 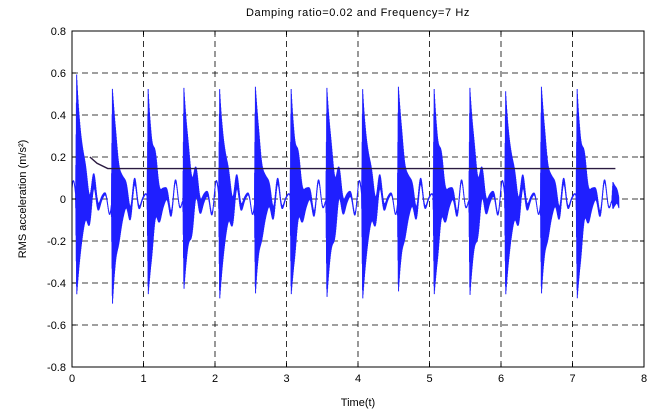 What do you see at coordinates (58, 116) in the screenshot?
I see `y-tick-label: 0.4` at bounding box center [58, 116].